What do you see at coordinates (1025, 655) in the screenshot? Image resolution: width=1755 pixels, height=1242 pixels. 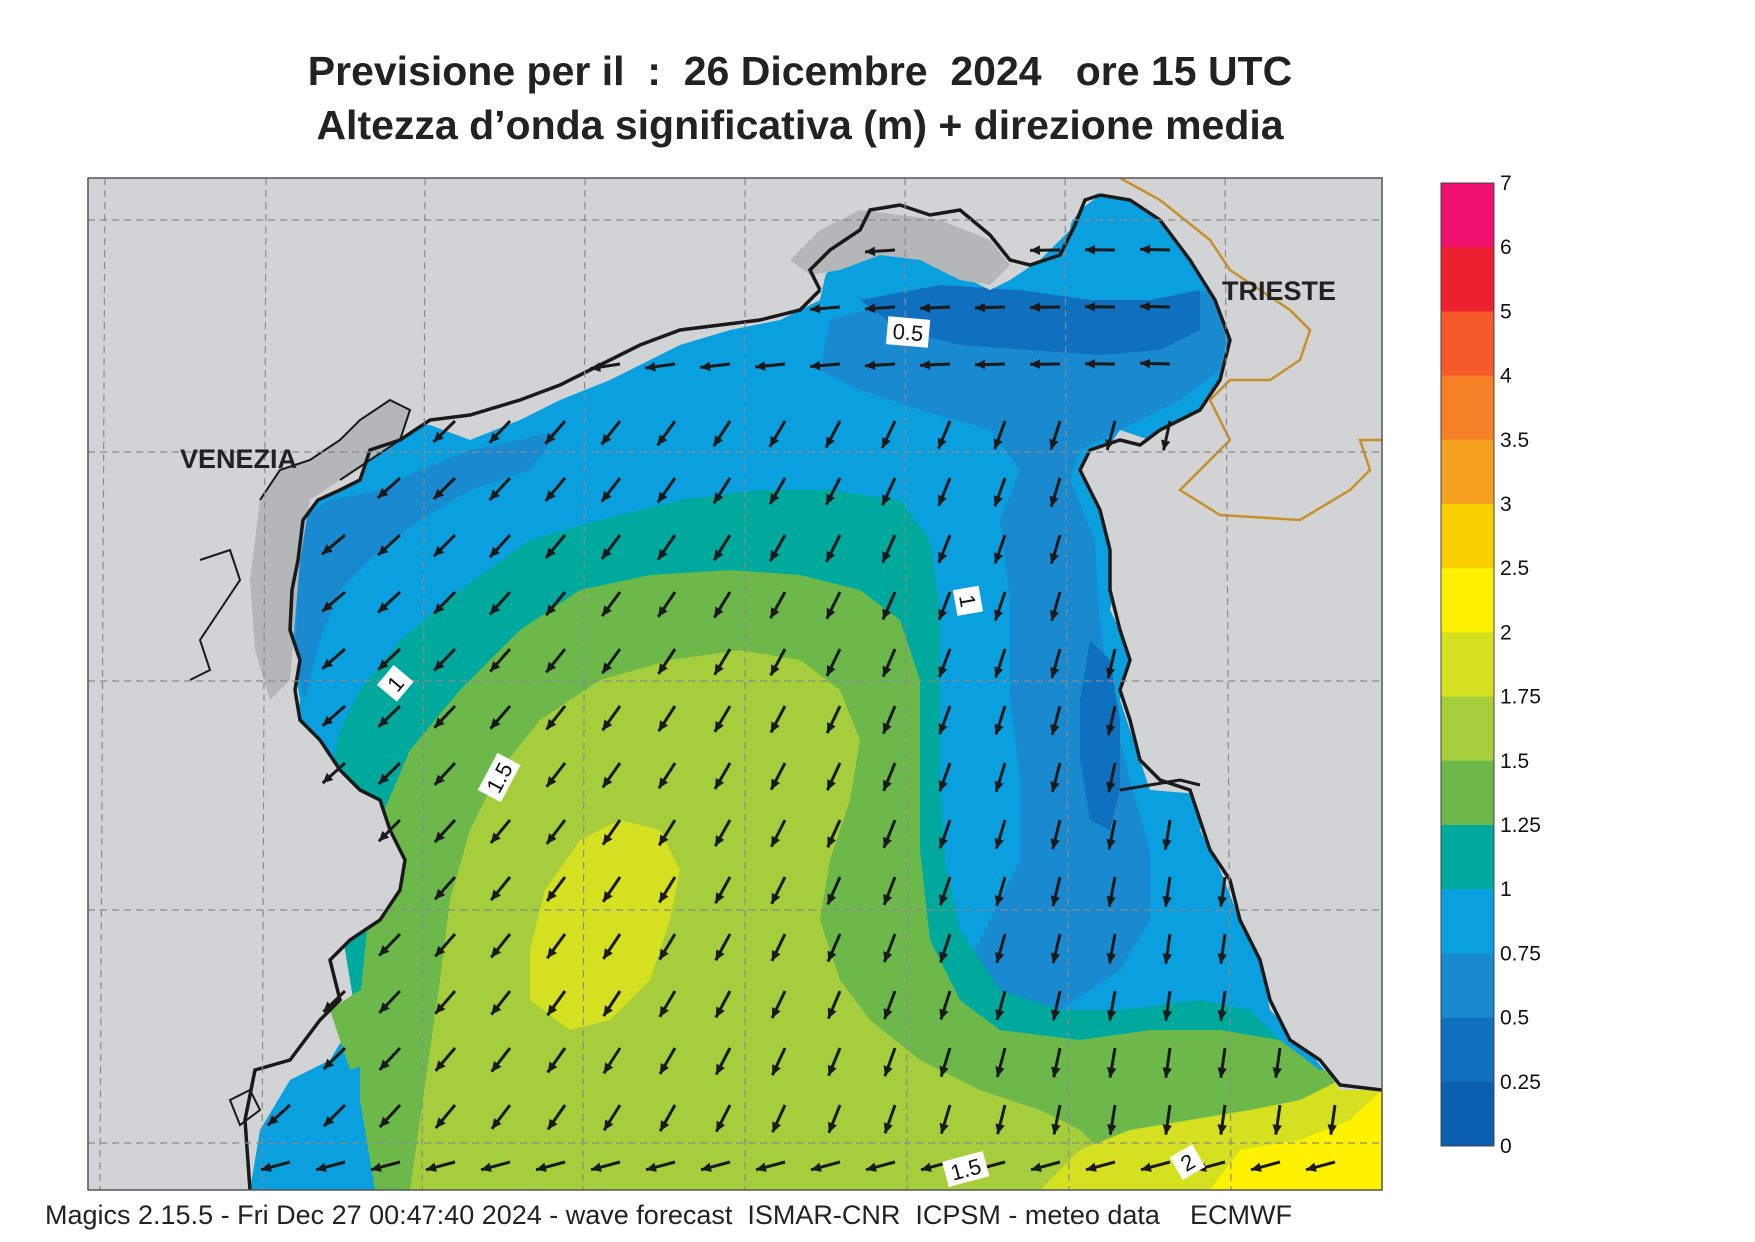 I see `band-0.5` at bounding box center [1025, 655].